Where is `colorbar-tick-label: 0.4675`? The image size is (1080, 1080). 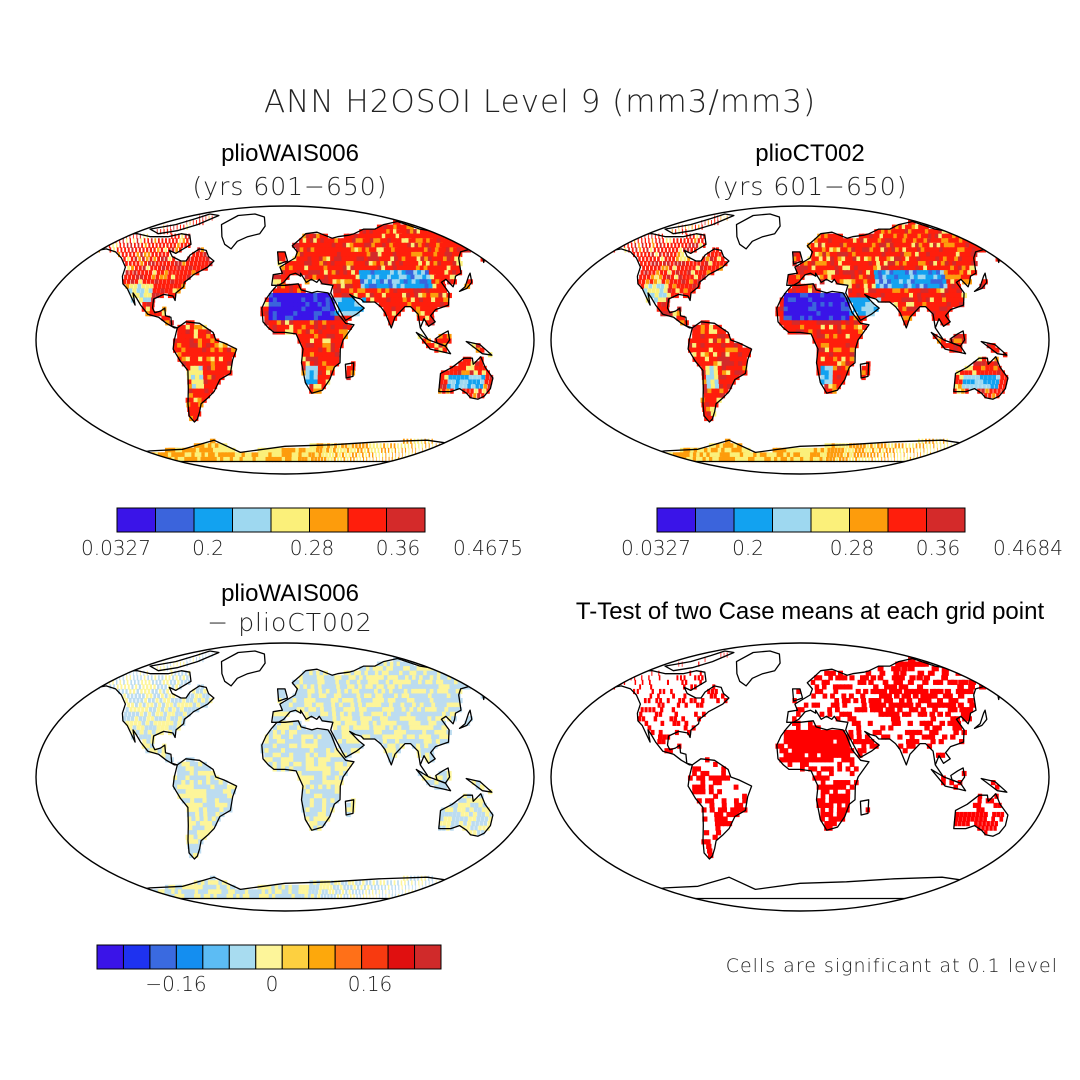
colorbar-tick-label: 0.4675 is located at coordinates (488, 548).